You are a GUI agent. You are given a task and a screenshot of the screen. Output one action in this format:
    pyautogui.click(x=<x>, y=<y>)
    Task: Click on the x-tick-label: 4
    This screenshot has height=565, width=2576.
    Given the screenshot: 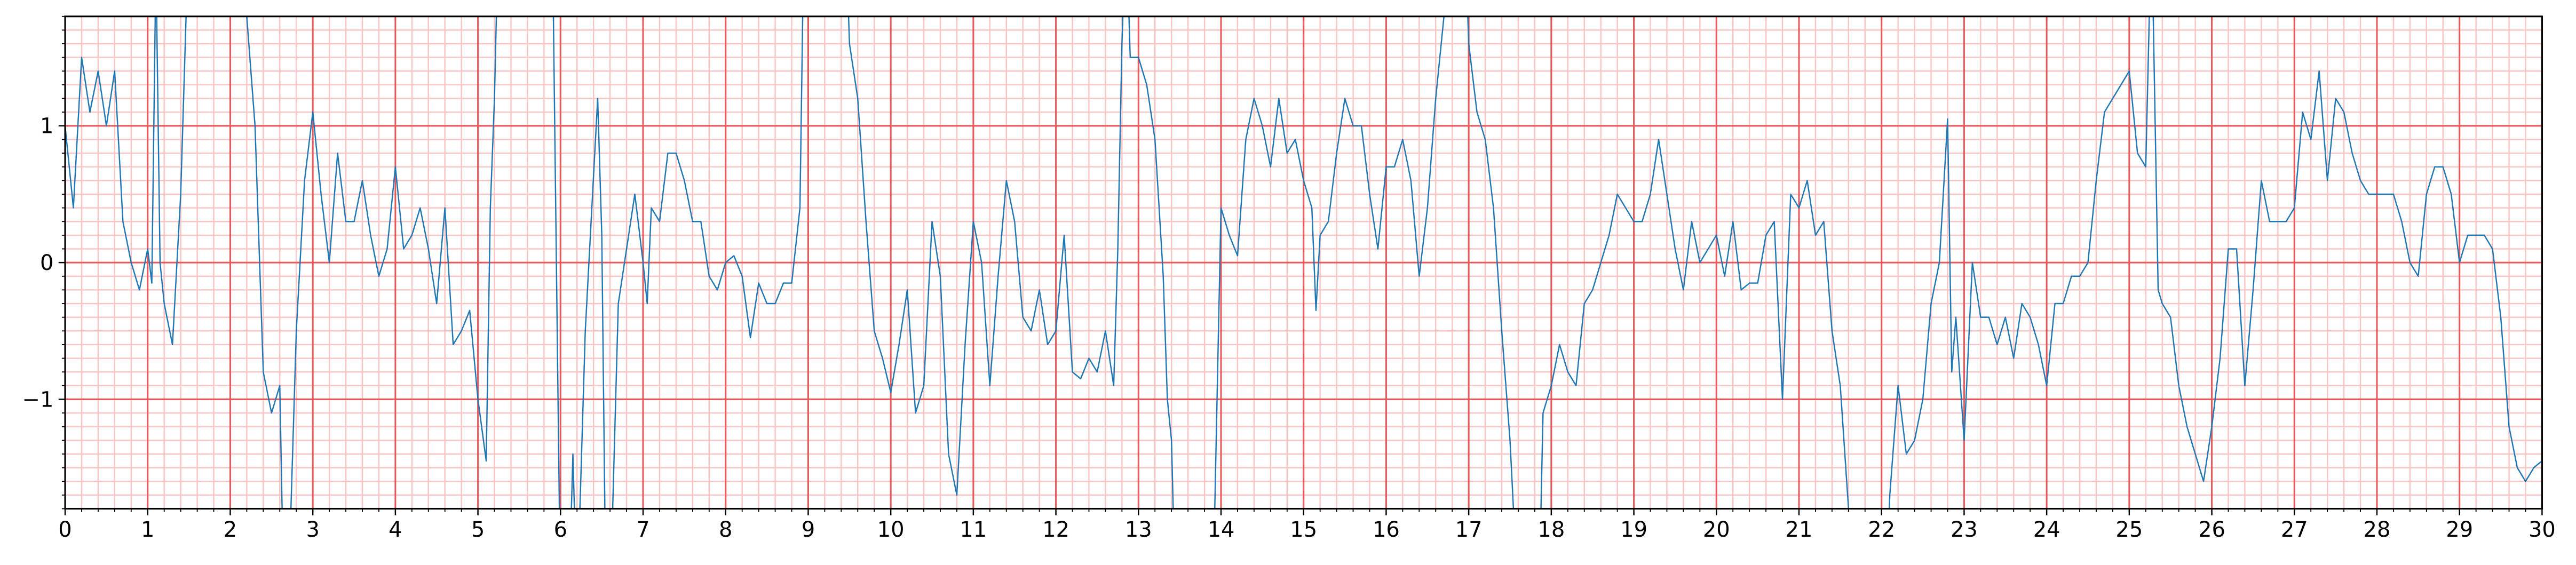 What is the action you would take?
    pyautogui.click(x=395, y=530)
    